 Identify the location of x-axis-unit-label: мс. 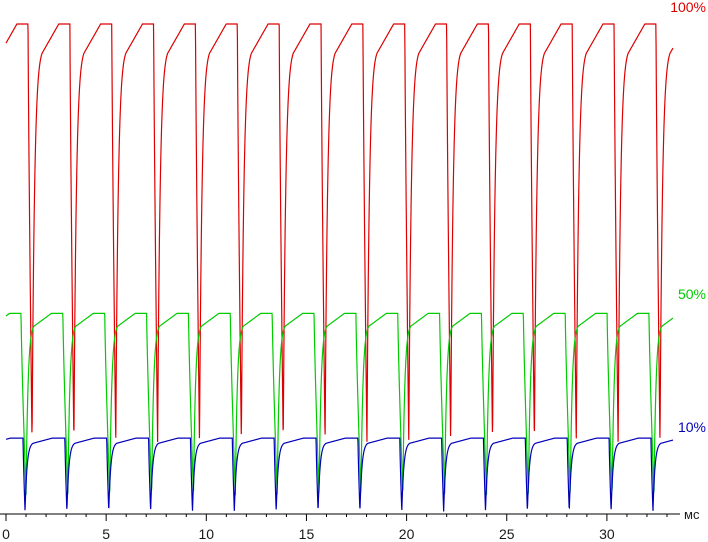
(692, 514).